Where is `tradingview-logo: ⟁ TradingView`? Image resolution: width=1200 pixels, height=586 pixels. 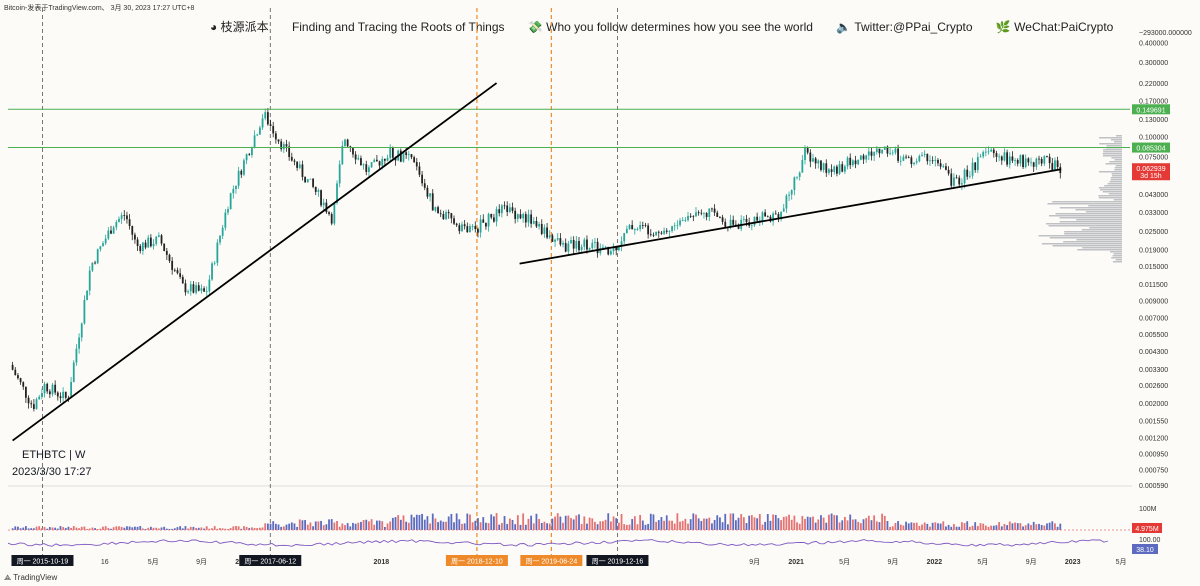
tradingview-logo: ⟁ TradingView is located at coordinates (31, 577).